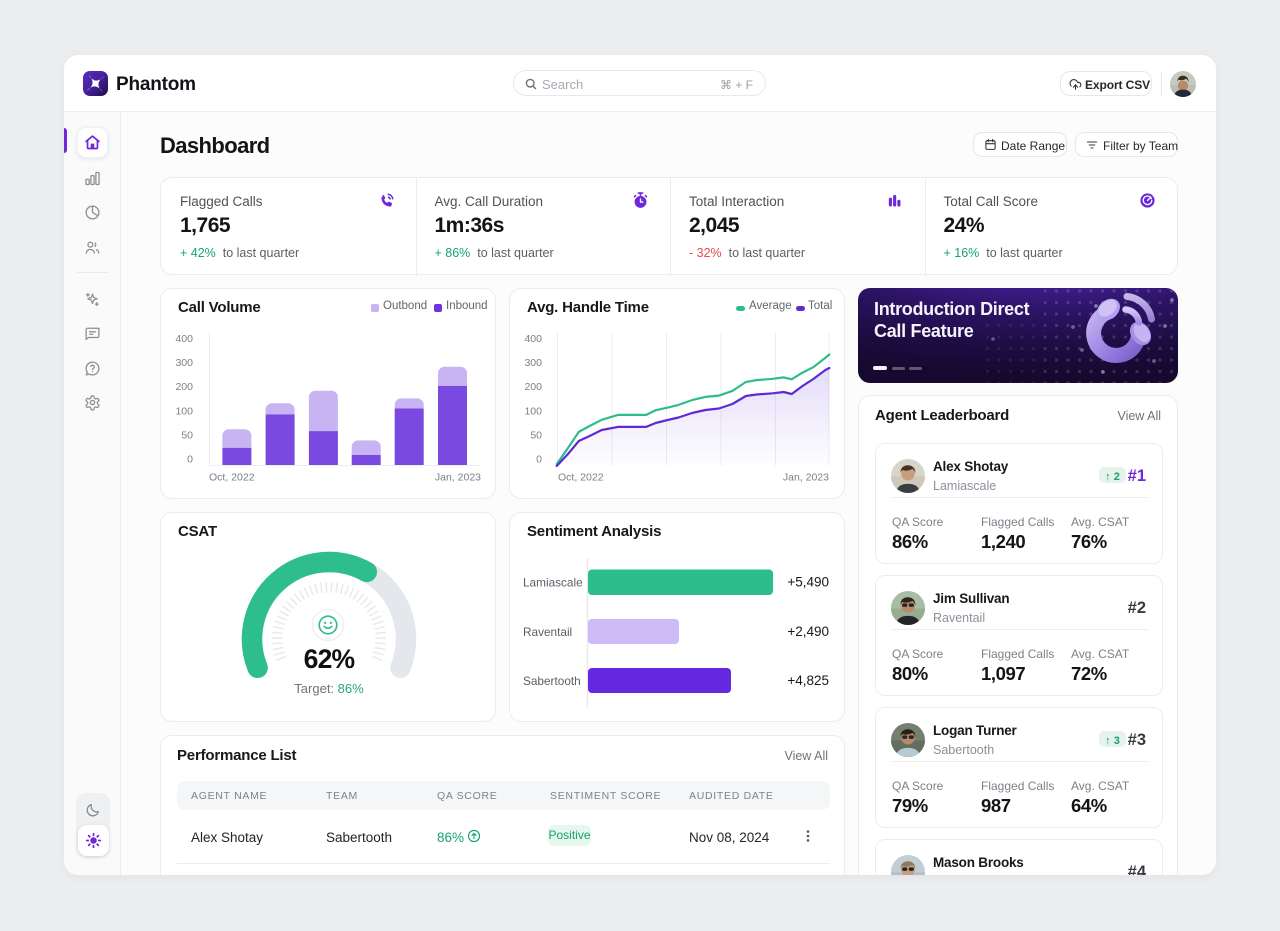  What do you see at coordinates (808, 582) in the screenshot?
I see `svg-text: +5,490` at bounding box center [808, 582].